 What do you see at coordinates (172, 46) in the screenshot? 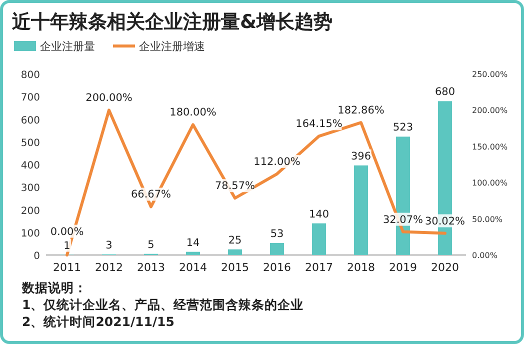
I see `legend-label: 企业注册增速` at bounding box center [172, 46].